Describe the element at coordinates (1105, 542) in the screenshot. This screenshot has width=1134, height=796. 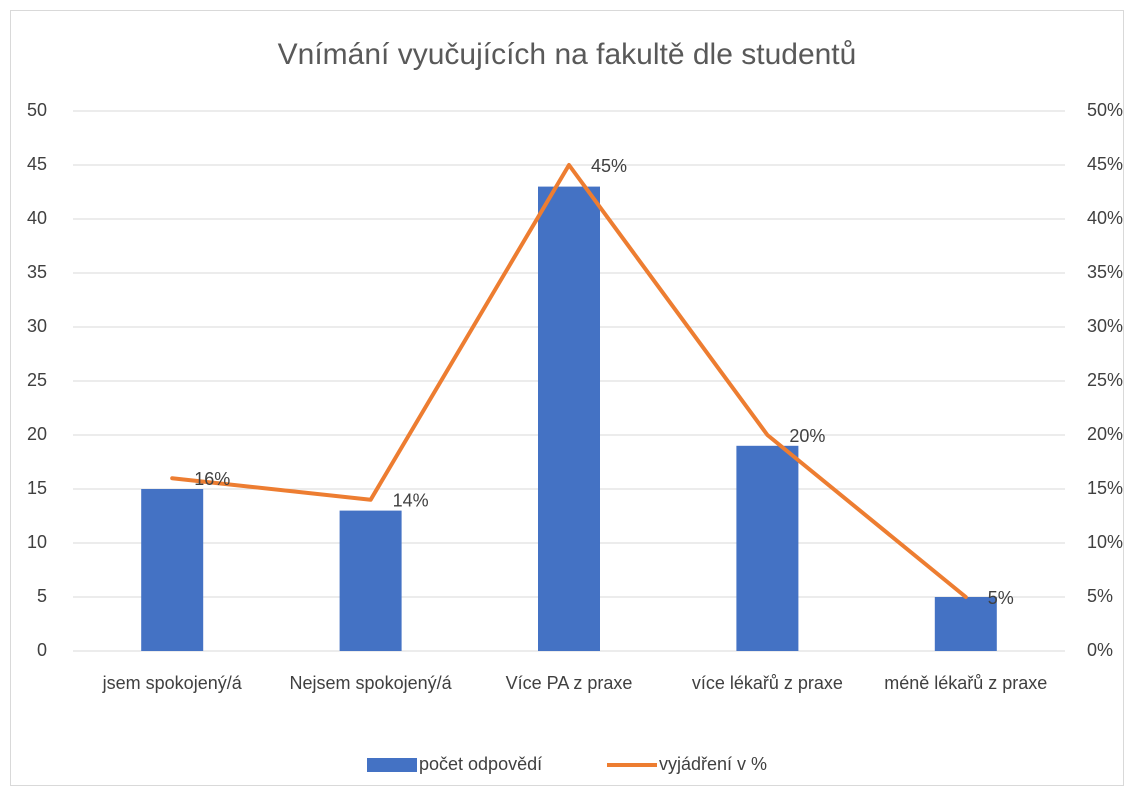
I see `y2-tick-label: 10%` at that location.